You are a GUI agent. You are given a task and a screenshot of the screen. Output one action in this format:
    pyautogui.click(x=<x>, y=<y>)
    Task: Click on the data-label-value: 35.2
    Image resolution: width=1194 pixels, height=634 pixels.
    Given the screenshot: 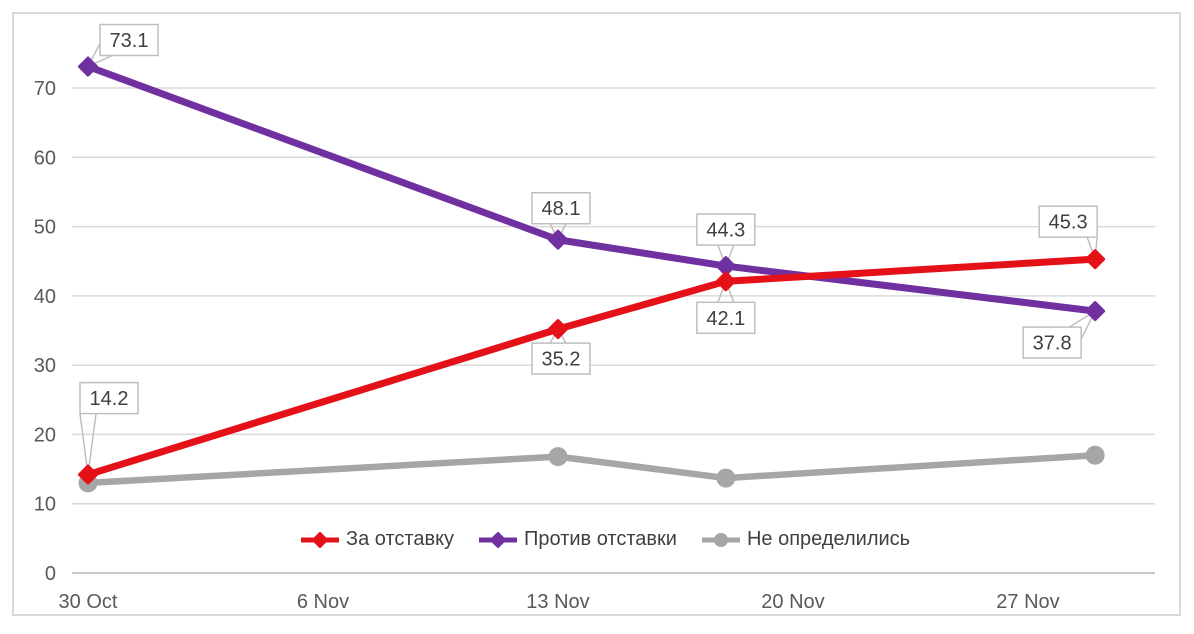 What is the action you would take?
    pyautogui.click(x=561, y=360)
    